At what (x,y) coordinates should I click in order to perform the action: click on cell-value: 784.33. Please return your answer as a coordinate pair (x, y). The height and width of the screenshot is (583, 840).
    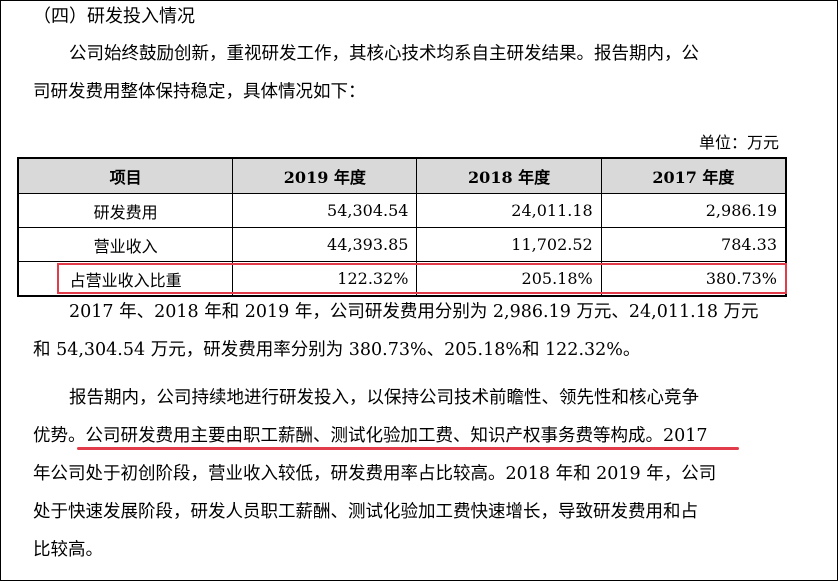
    Looking at the image, I should click on (693, 244).